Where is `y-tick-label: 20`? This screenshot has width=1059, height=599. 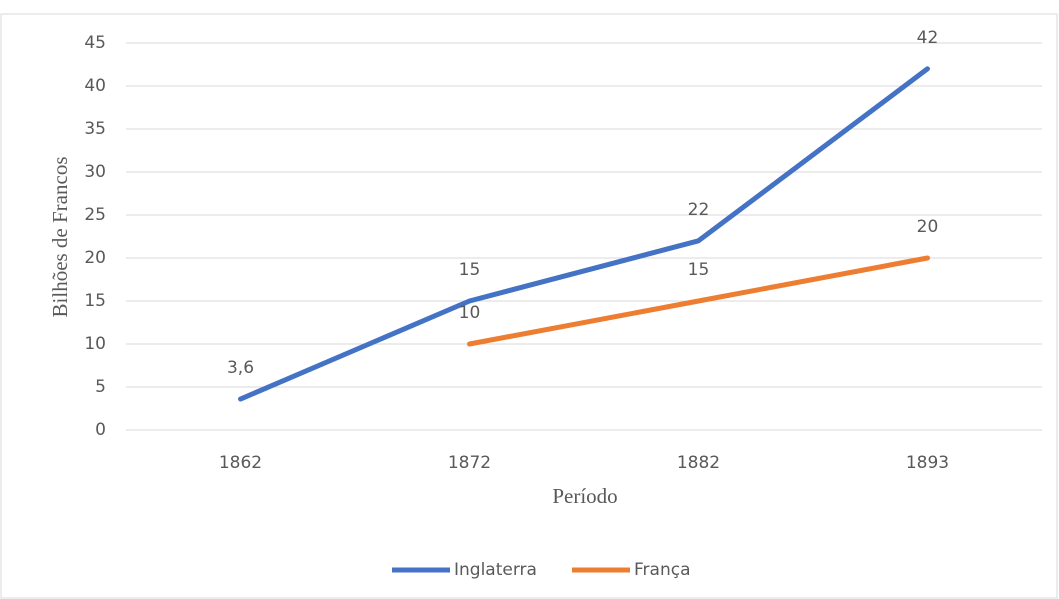
y-tick-label: 20 is located at coordinates (95, 258).